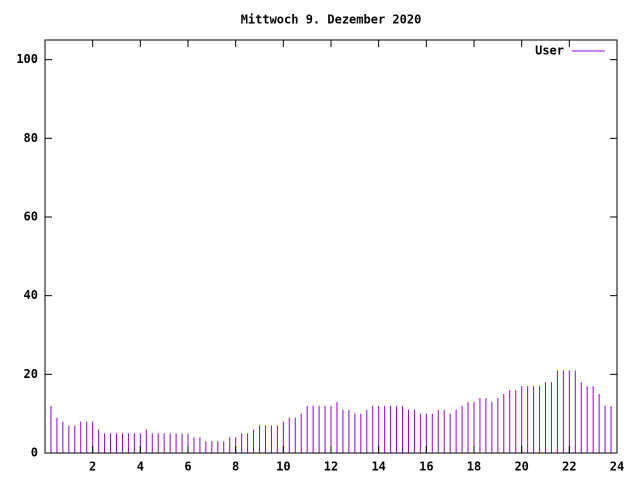 The height and width of the screenshot is (480, 640). What do you see at coordinates (92, 467) in the screenshot?
I see `x-tick-label: 2` at bounding box center [92, 467].